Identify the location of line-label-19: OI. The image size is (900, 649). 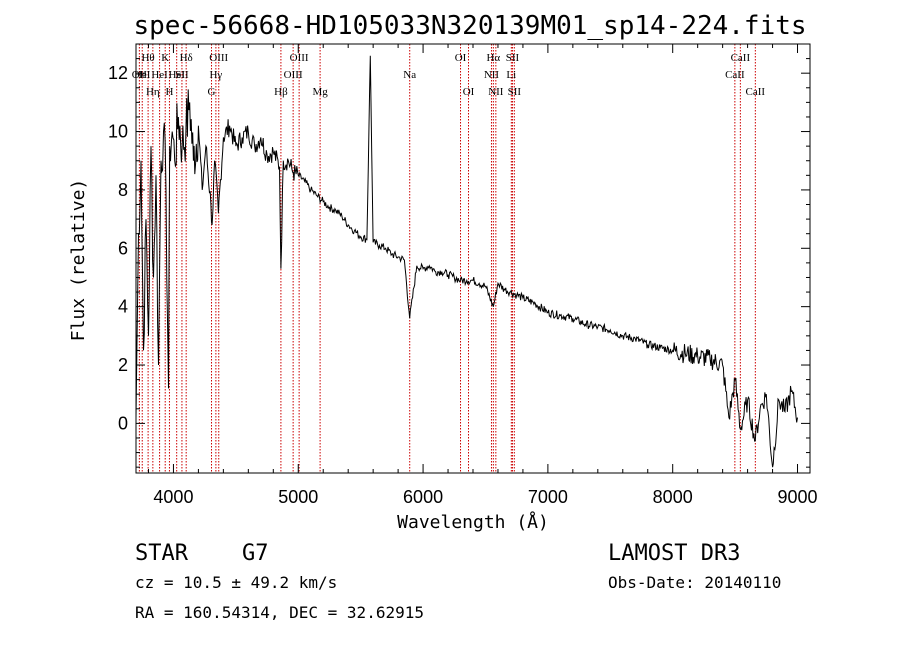
(469, 92).